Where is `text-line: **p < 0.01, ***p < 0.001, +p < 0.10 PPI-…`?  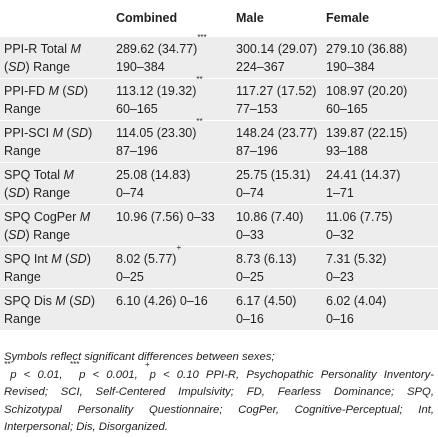
text-line: **p < 0.01, ***p < 0.001, +p < 0.10 PPI-… is located at coordinates (219, 372).